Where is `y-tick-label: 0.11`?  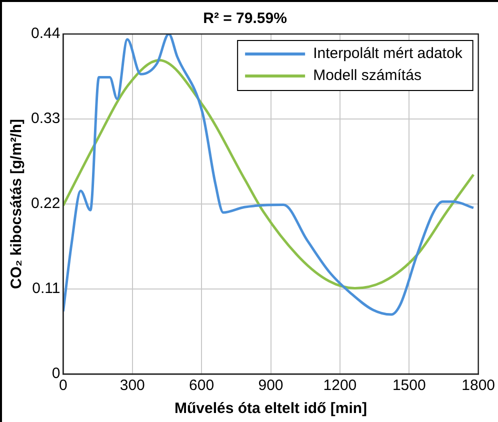 y-tick-label: 0.11 is located at coordinates (46, 289).